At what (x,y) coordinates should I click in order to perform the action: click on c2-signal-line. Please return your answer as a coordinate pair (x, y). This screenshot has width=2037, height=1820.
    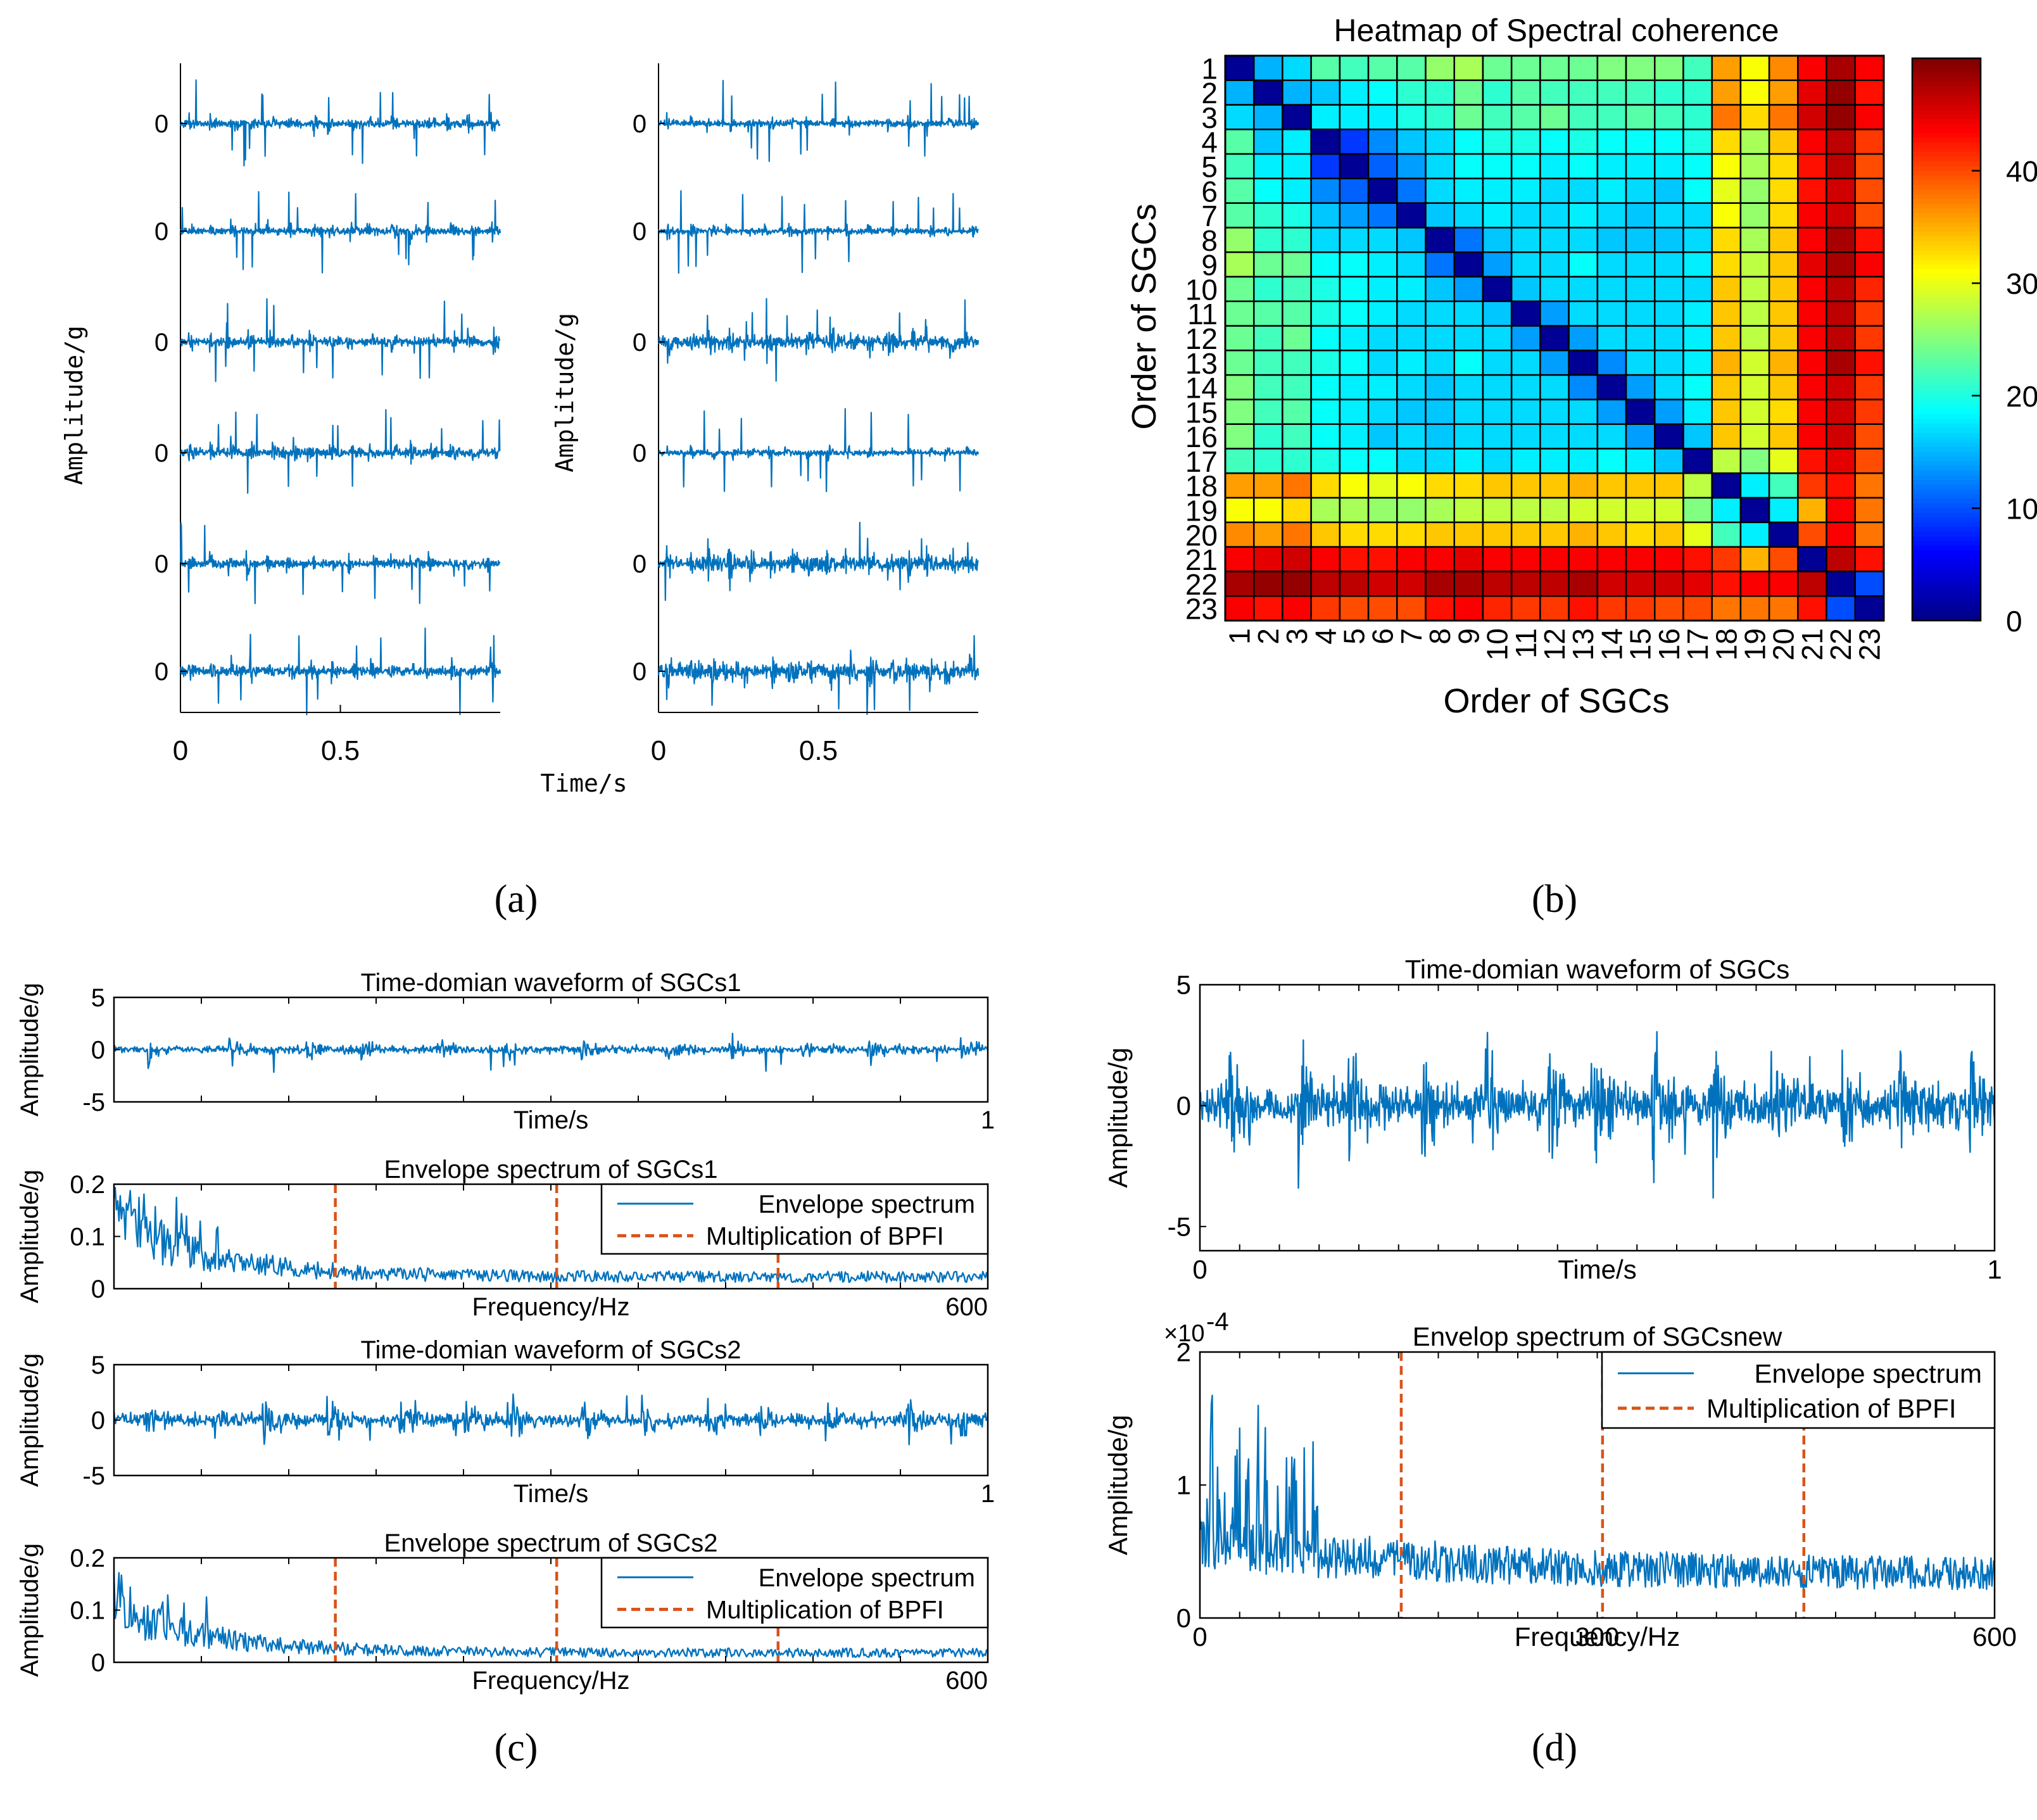
    Looking at the image, I should click on (551, 1235).